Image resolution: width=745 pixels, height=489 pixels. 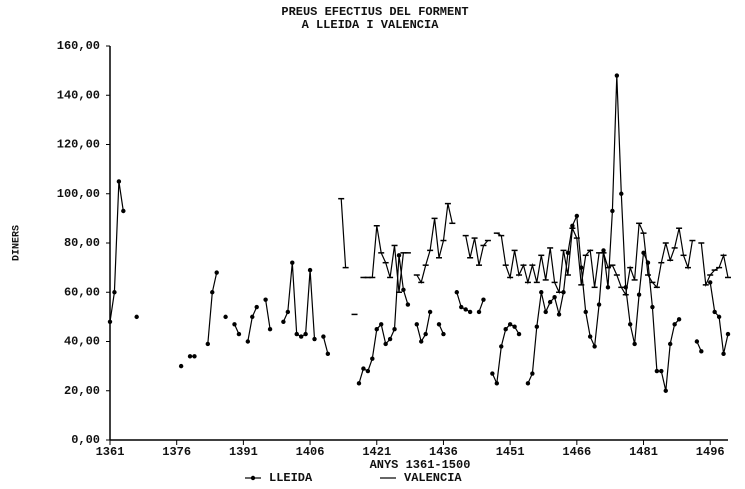 I want to click on y-tick-label: 120,00, so click(x=78, y=145).